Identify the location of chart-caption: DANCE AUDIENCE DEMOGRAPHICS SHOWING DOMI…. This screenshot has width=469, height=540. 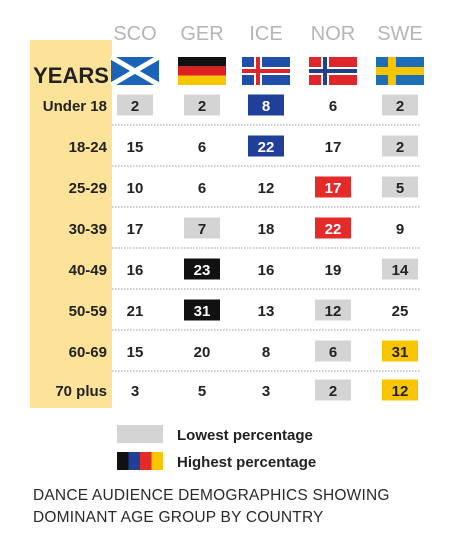
(248, 507).